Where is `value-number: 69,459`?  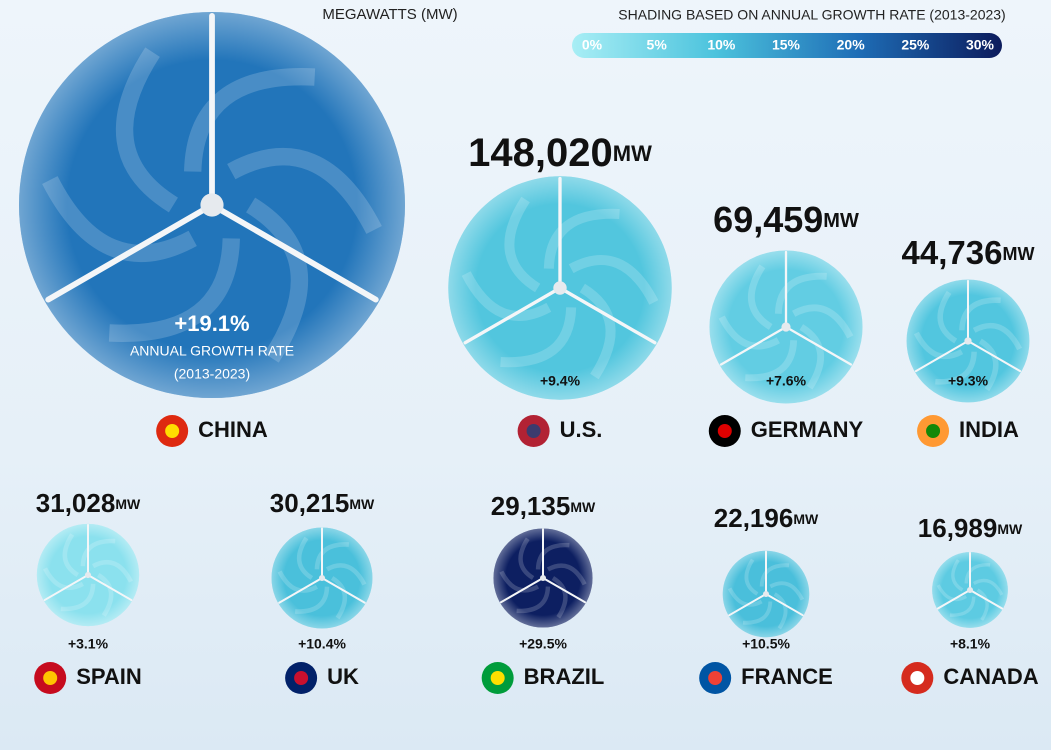
value-number: 69,459 is located at coordinates (768, 219).